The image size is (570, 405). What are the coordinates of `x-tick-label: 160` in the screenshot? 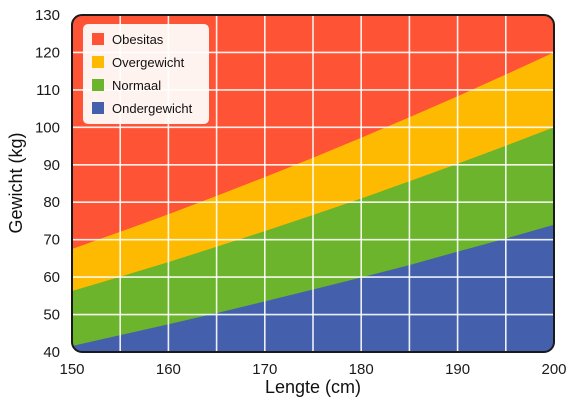 It's located at (168, 369).